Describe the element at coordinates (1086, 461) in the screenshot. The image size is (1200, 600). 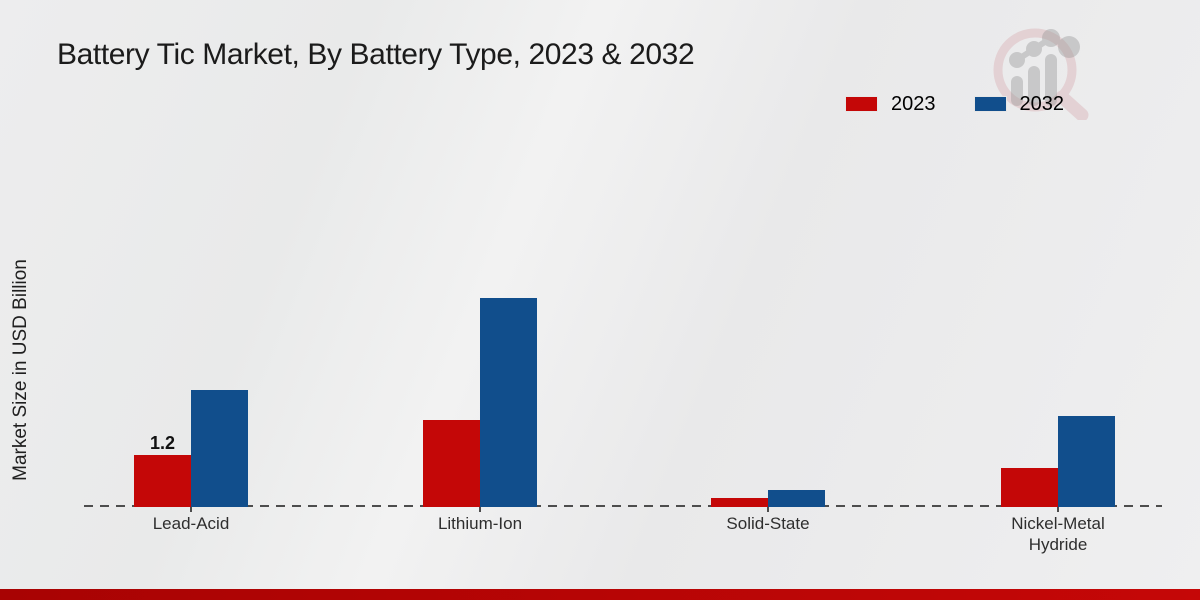
I see `bar-2032-nickel-metal-hydride` at that location.